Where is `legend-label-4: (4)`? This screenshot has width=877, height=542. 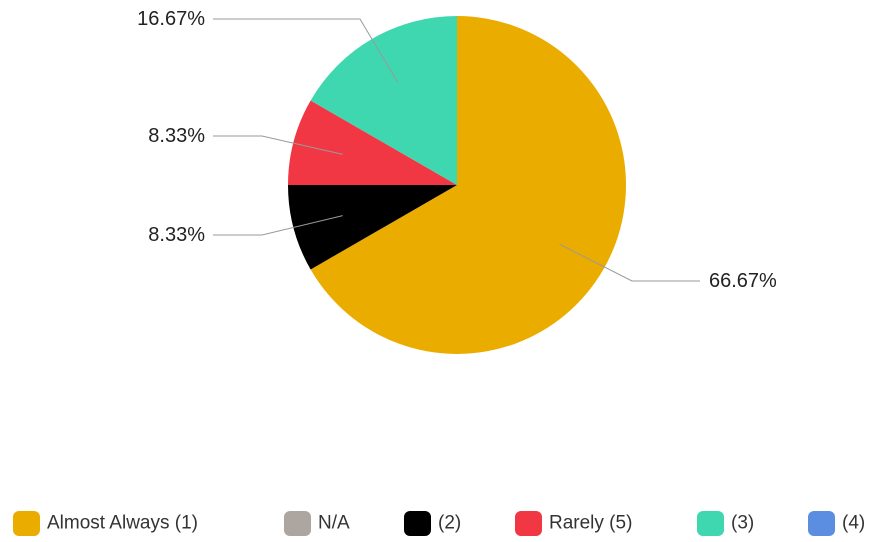 legend-label-4: (4) is located at coordinates (853, 523).